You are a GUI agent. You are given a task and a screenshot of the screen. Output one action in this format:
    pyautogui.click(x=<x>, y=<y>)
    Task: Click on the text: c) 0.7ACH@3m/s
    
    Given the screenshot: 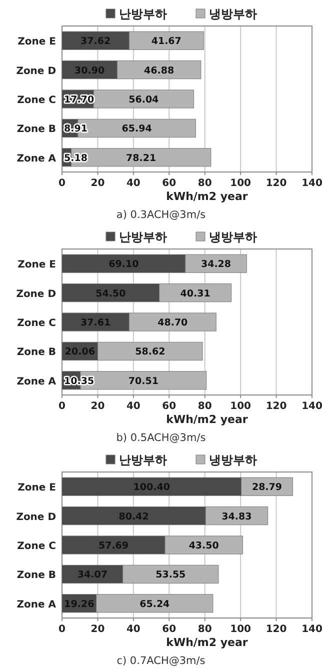 What is the action you would take?
    pyautogui.click(x=161, y=661)
    